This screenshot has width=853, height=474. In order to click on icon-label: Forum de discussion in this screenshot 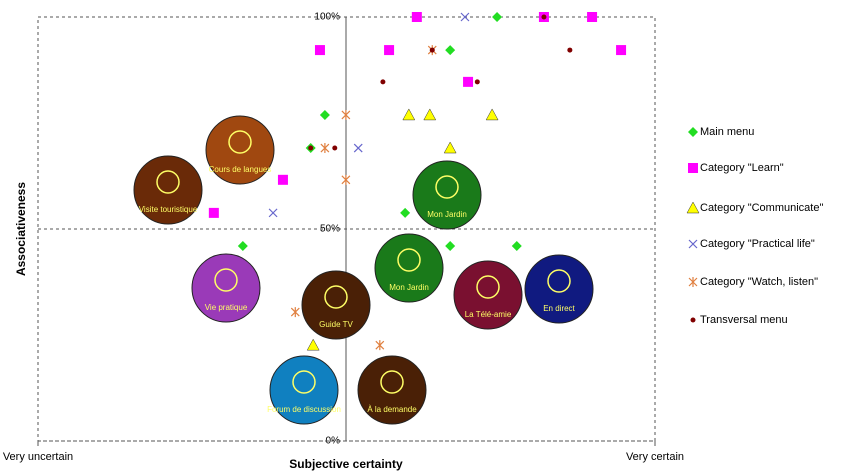, I will do `click(304, 409)`.